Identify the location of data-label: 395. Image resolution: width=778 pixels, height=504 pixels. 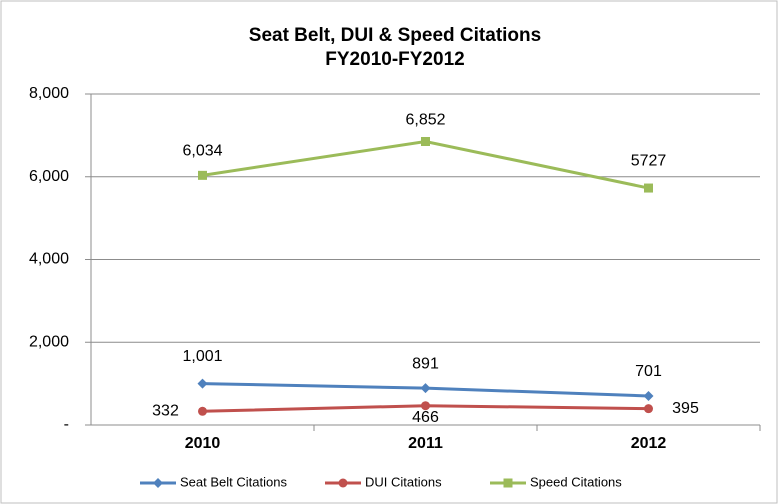
(685, 408).